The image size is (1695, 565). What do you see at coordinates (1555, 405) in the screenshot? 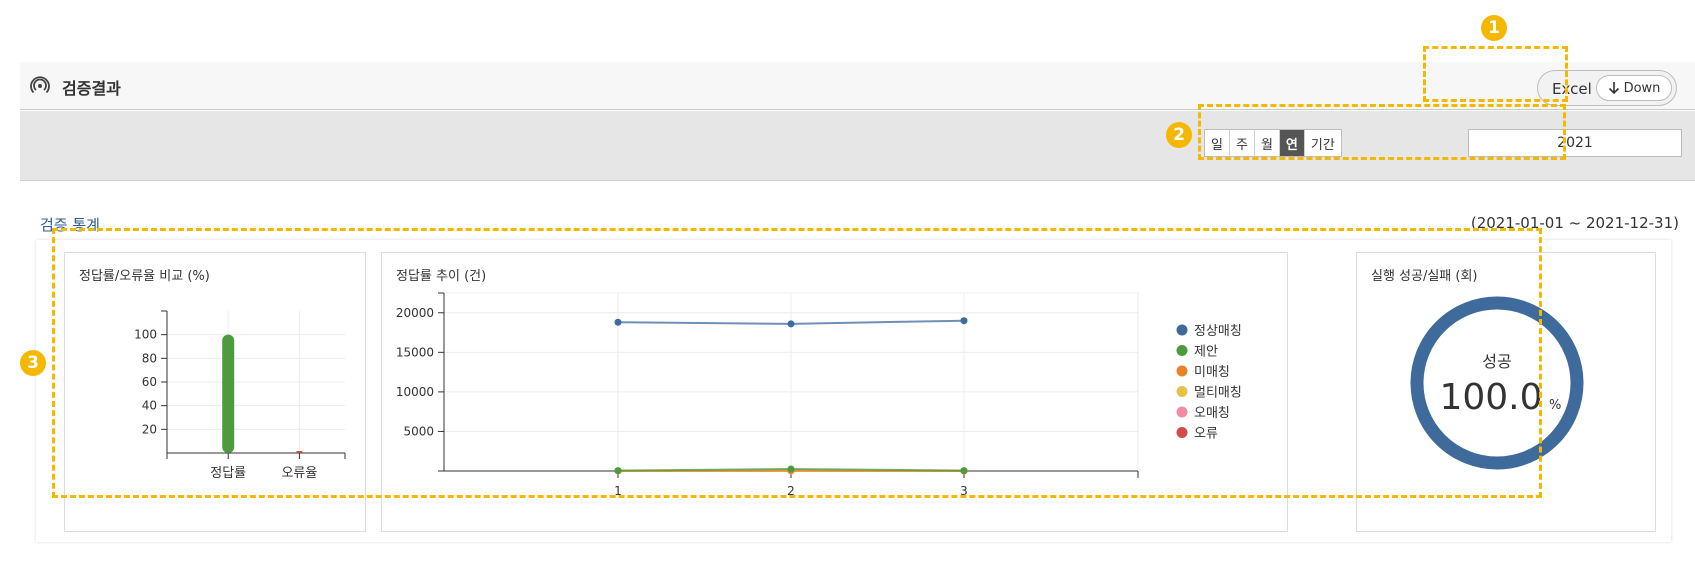
I see `donut-unit: %` at bounding box center [1555, 405].